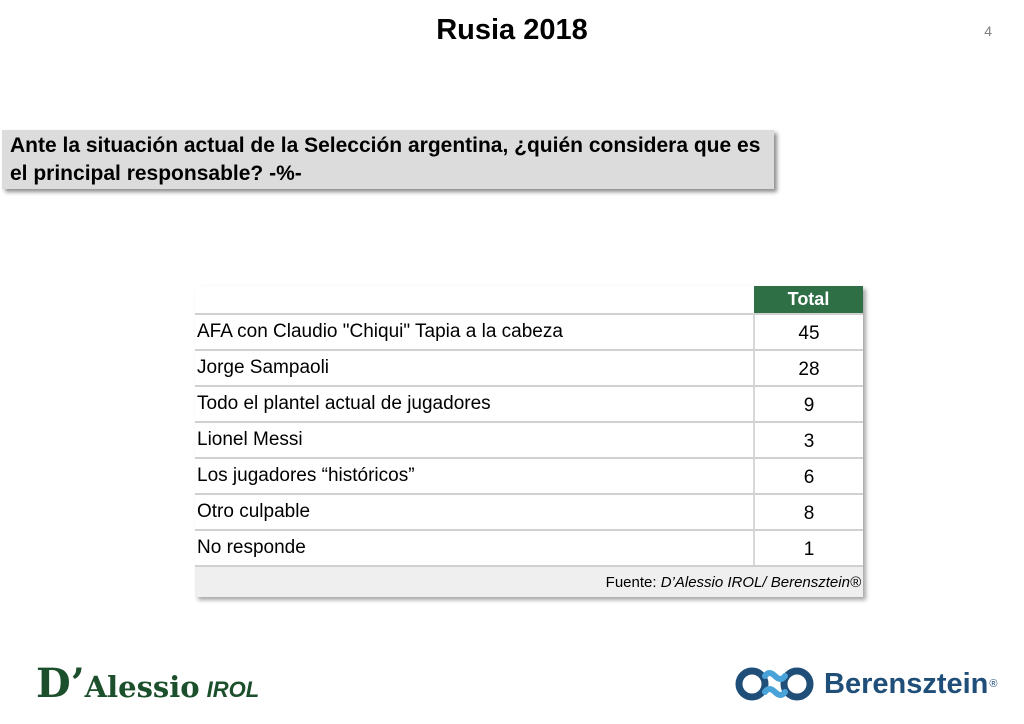 This screenshot has height=724, width=1024. What do you see at coordinates (808, 512) in the screenshot?
I see `row-value: 8` at bounding box center [808, 512].